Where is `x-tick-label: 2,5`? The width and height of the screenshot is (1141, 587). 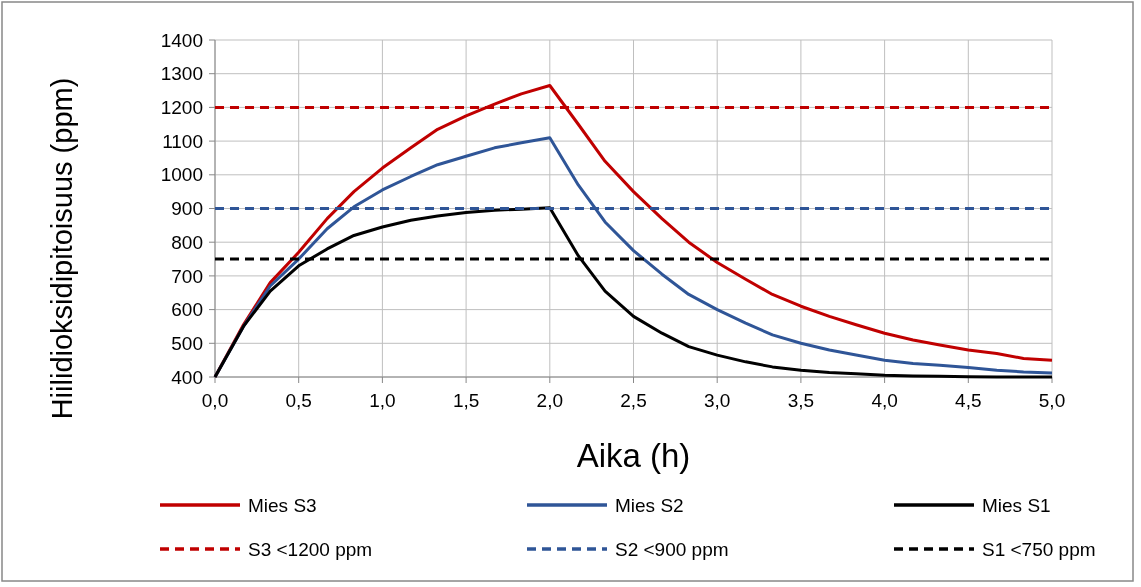 x-tick-label: 2,5 is located at coordinates (633, 400).